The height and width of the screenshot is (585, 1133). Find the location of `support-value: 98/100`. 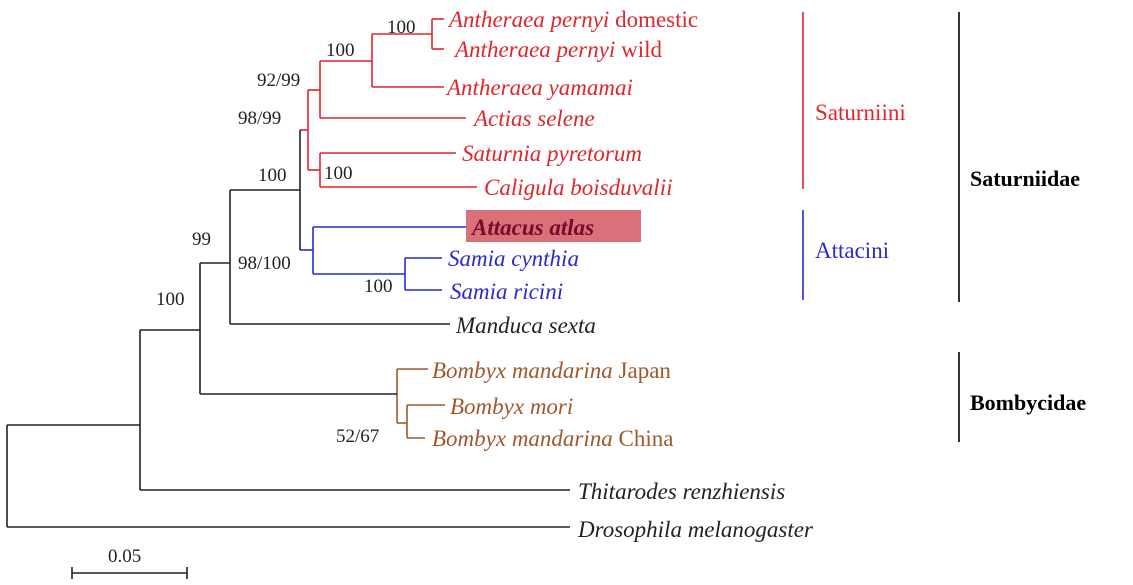

support-value: 98/100 is located at coordinates (264, 263).